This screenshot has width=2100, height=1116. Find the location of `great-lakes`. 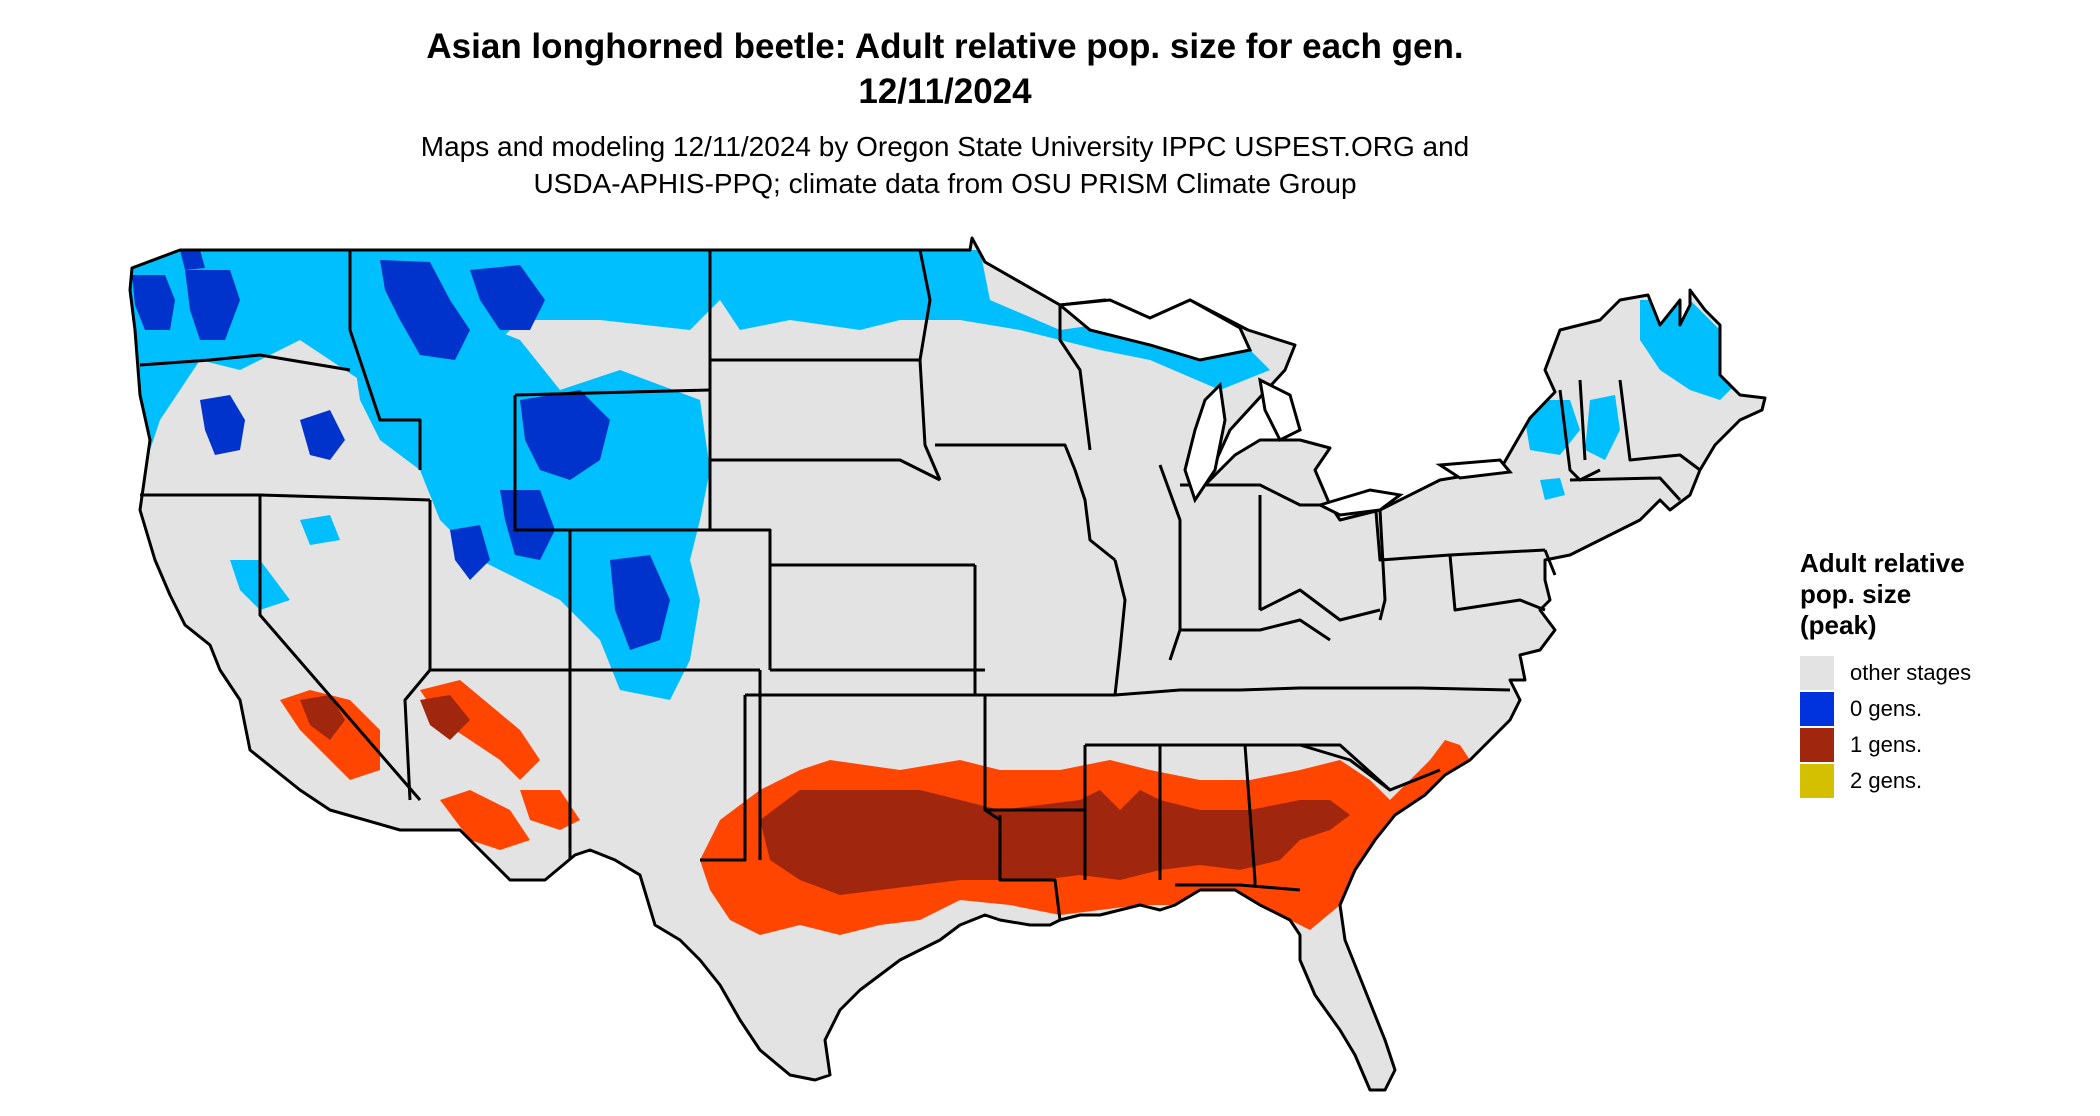

great-lakes is located at coordinates (1284, 407).